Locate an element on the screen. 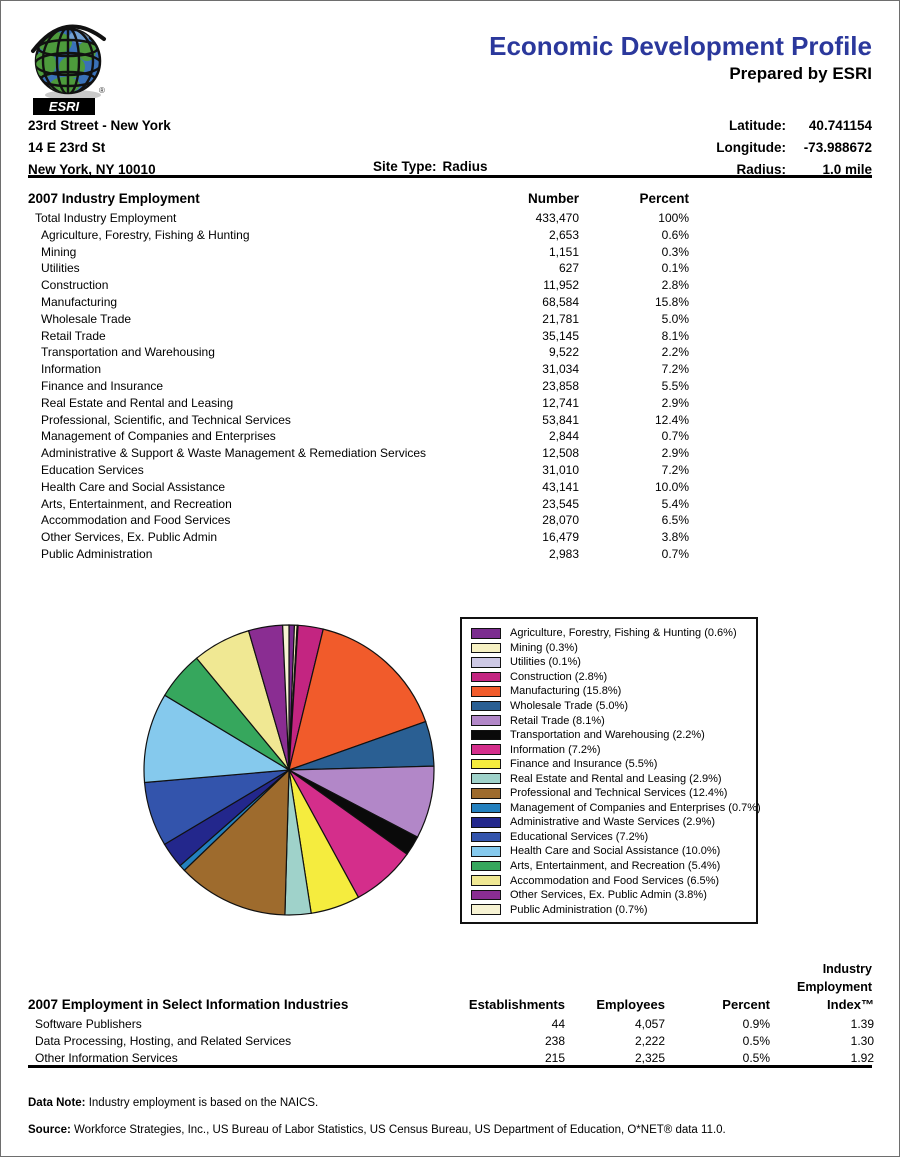 The image size is (900, 1157). radius-label: Radius: is located at coordinates (761, 169).